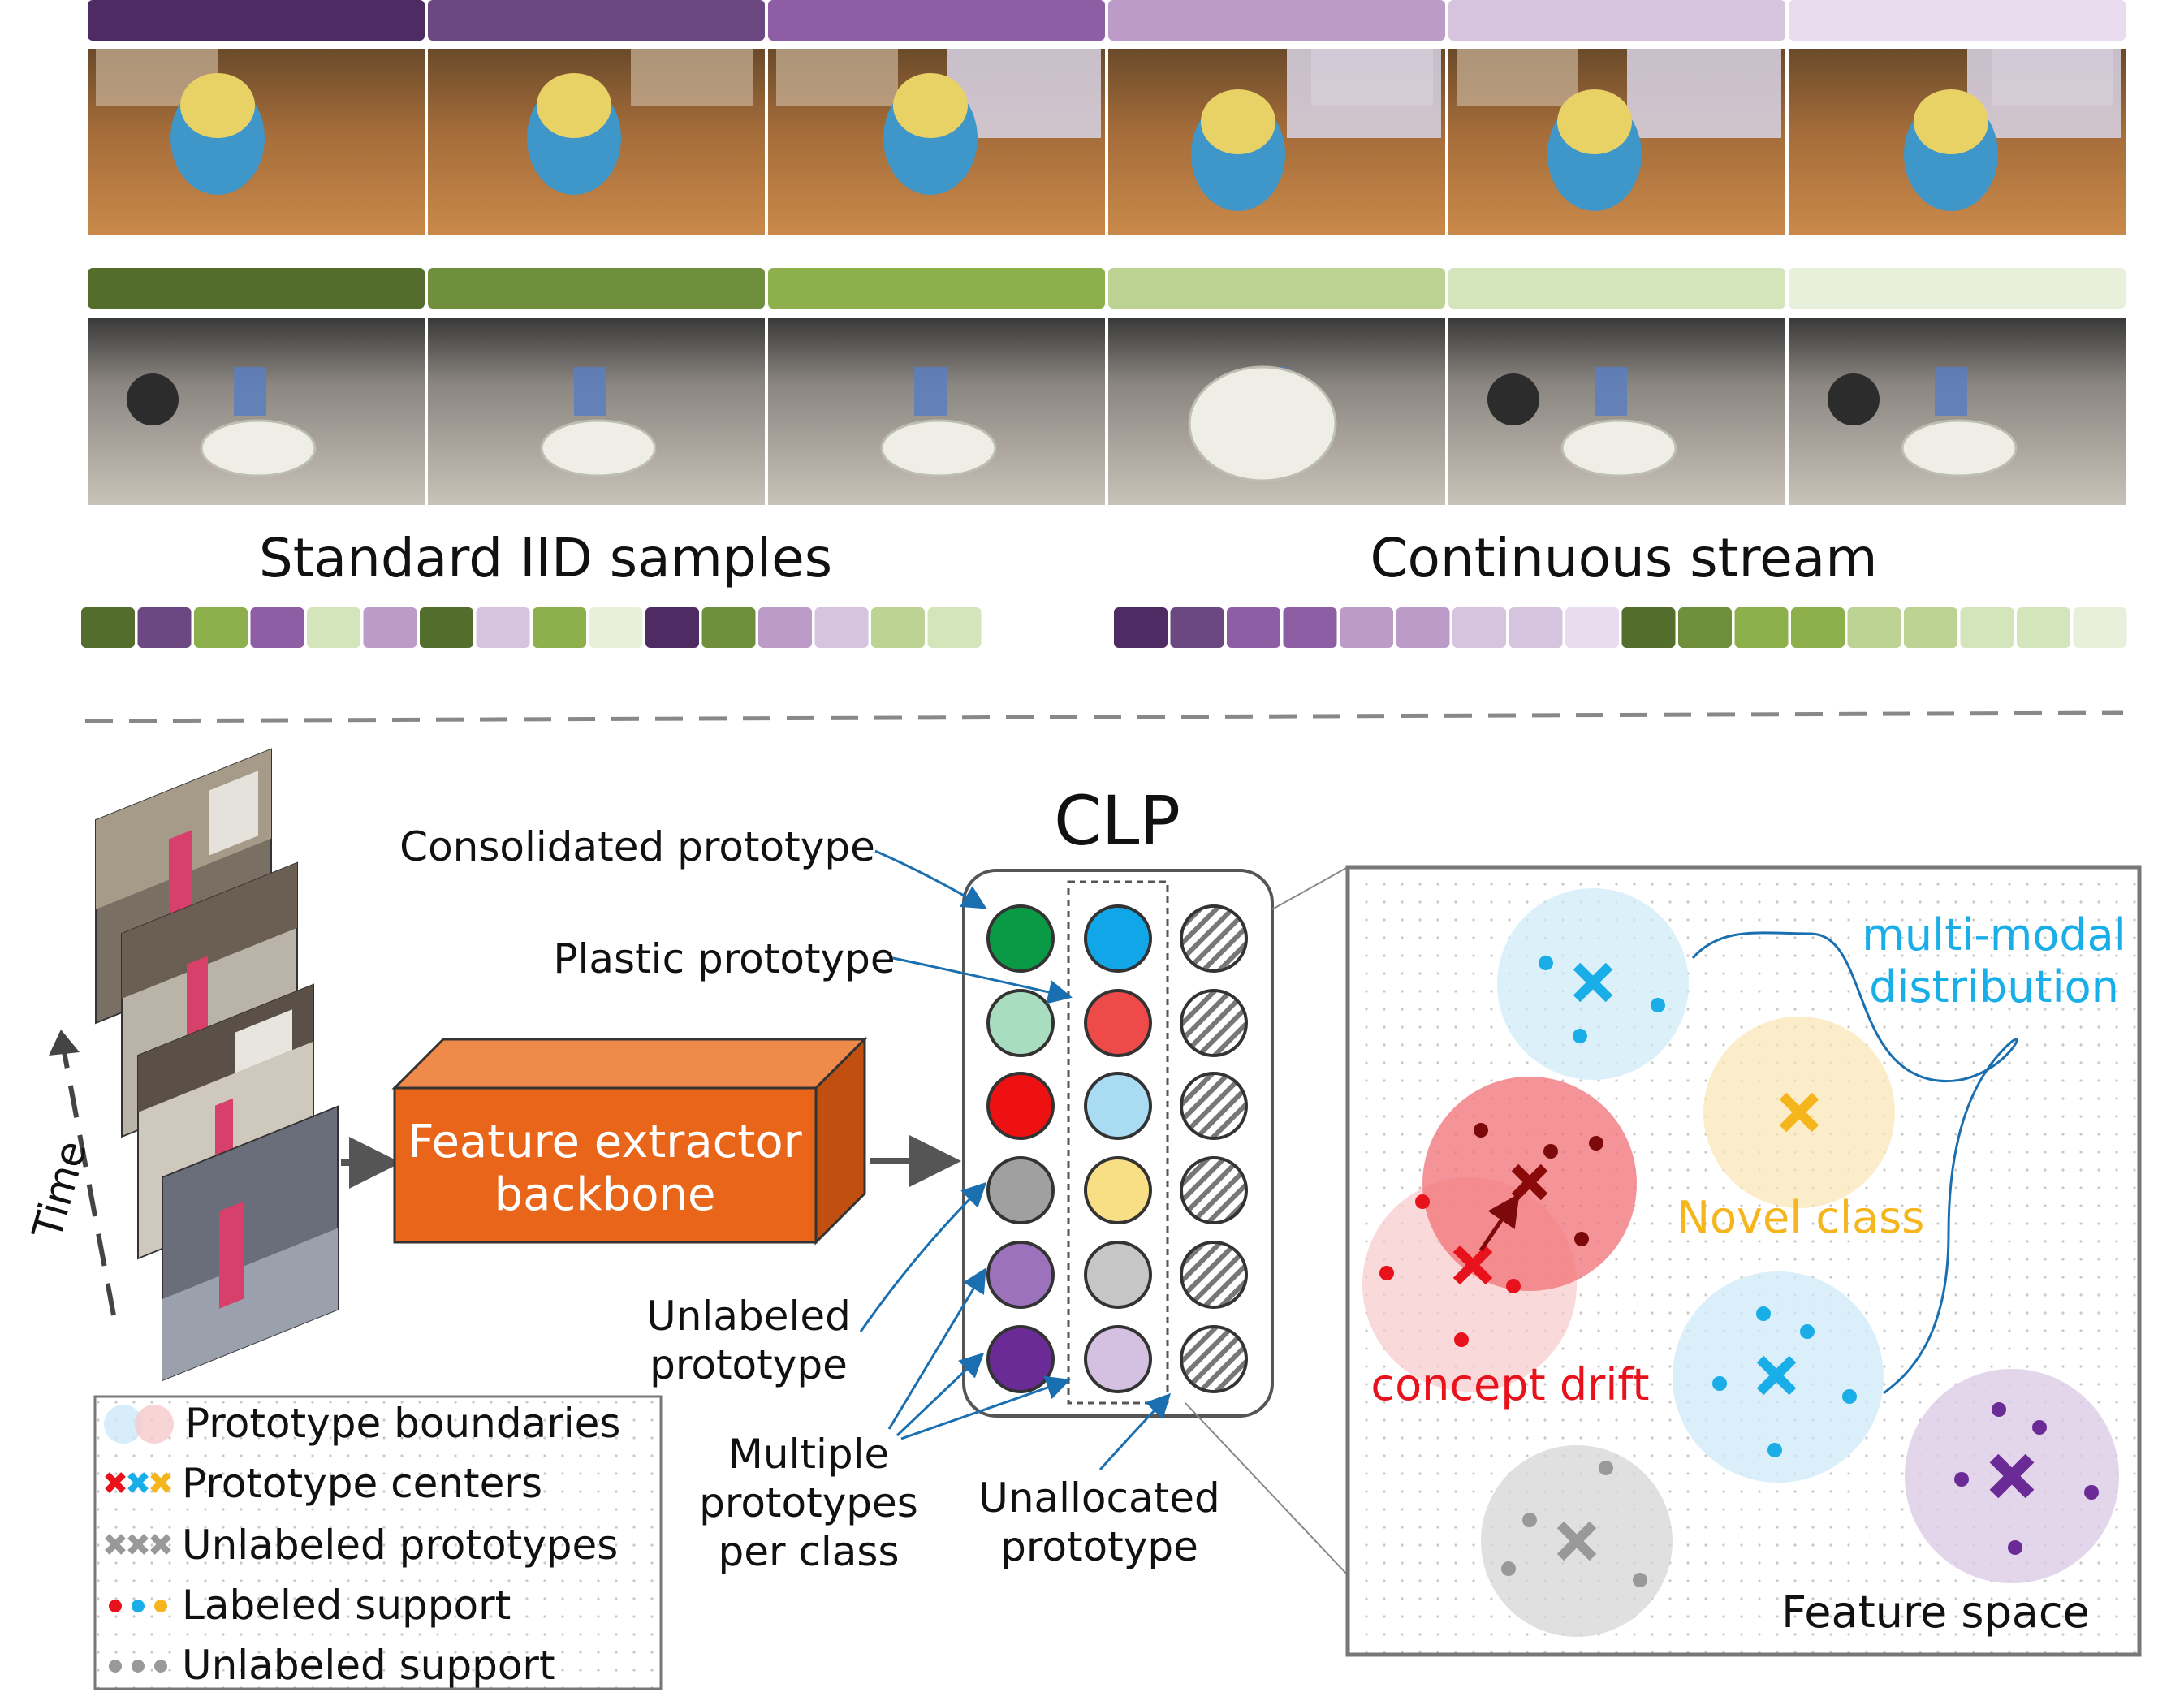 The height and width of the screenshot is (1701, 2184). Describe the element at coordinates (749, 1364) in the screenshot. I see `unlabeled-label-line2: prototype` at that location.